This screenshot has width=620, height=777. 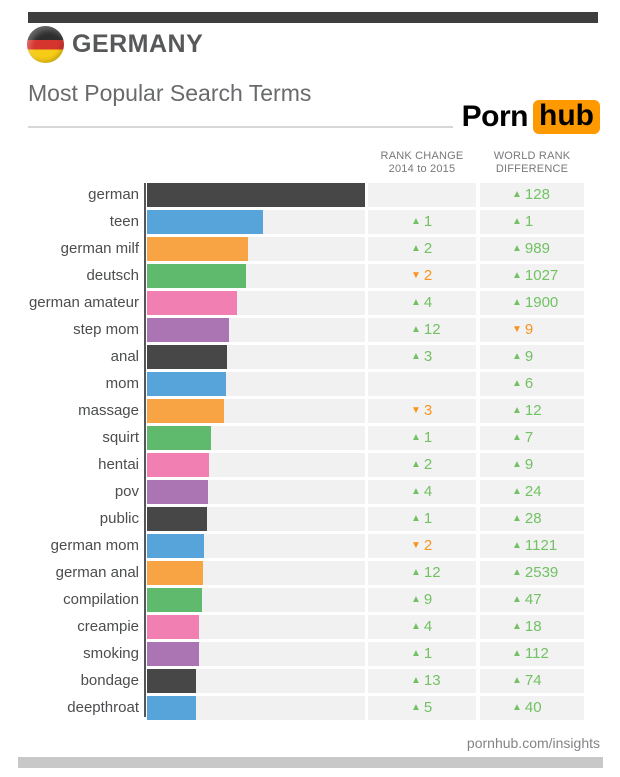 I want to click on logo-text-hub: hub, so click(x=566, y=117).